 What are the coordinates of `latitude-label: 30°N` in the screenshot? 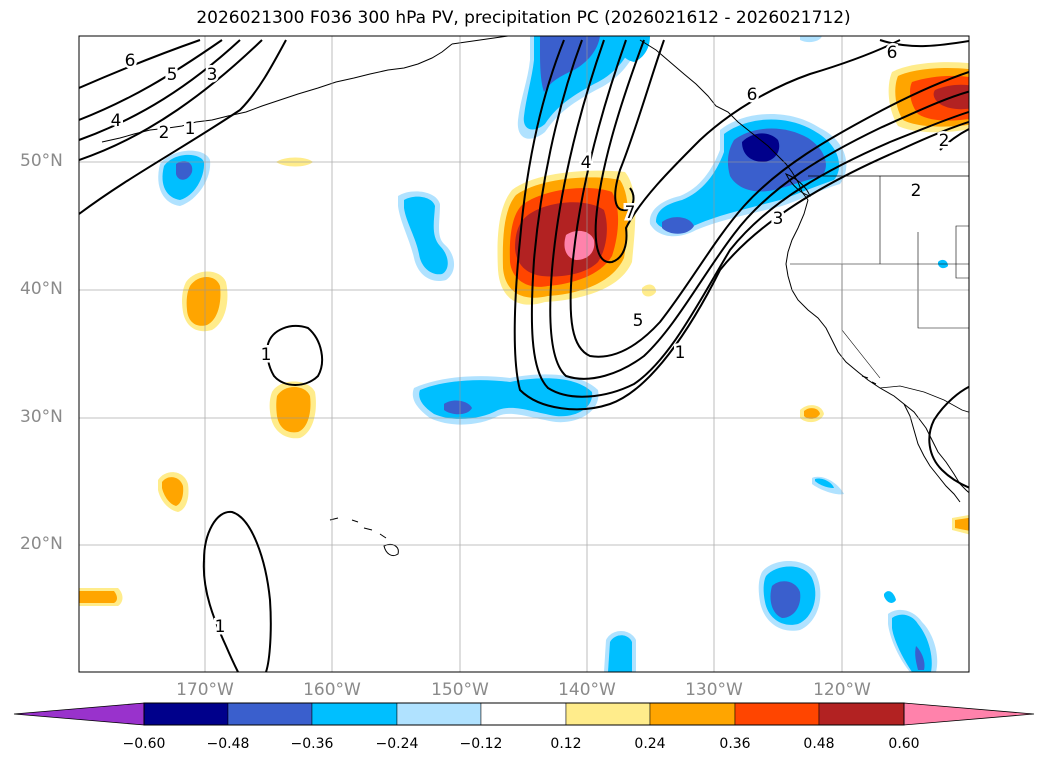 It's located at (41, 417).